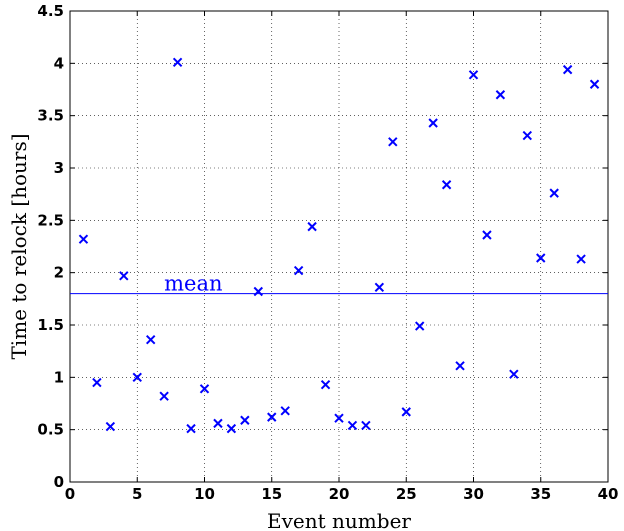 This screenshot has height=531, width=624. I want to click on y-tick-label: 4.5, so click(50, 11).